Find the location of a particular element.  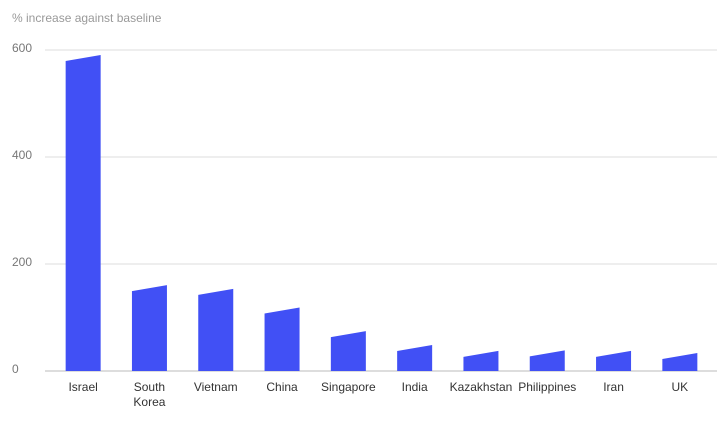

x-tick-label: Kazakhstan is located at coordinates (481, 387).